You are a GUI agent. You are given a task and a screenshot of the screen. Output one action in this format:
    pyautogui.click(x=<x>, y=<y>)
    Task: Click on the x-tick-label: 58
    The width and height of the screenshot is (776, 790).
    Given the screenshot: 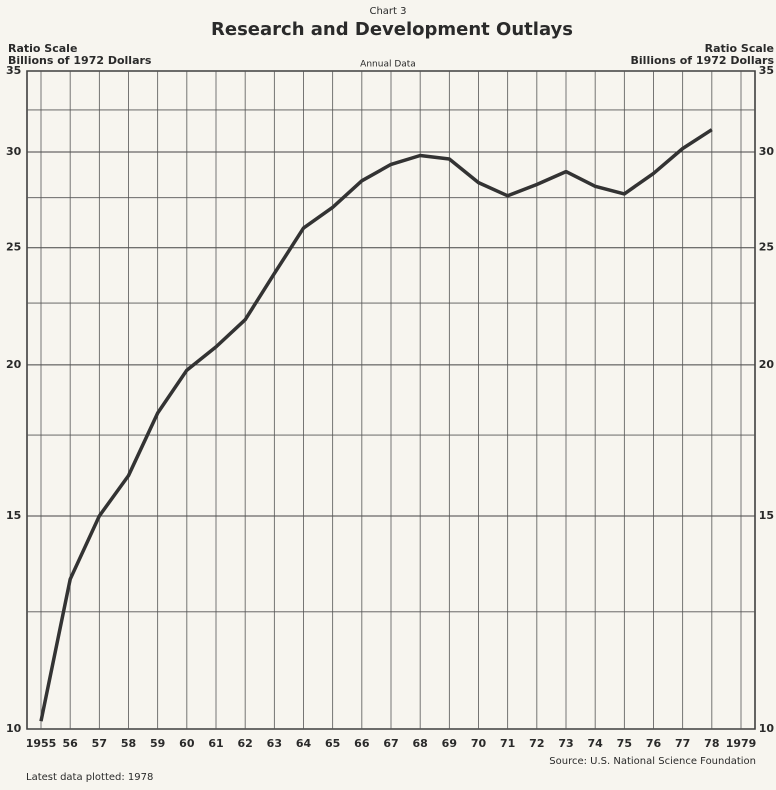 What is the action you would take?
    pyautogui.click(x=128, y=743)
    